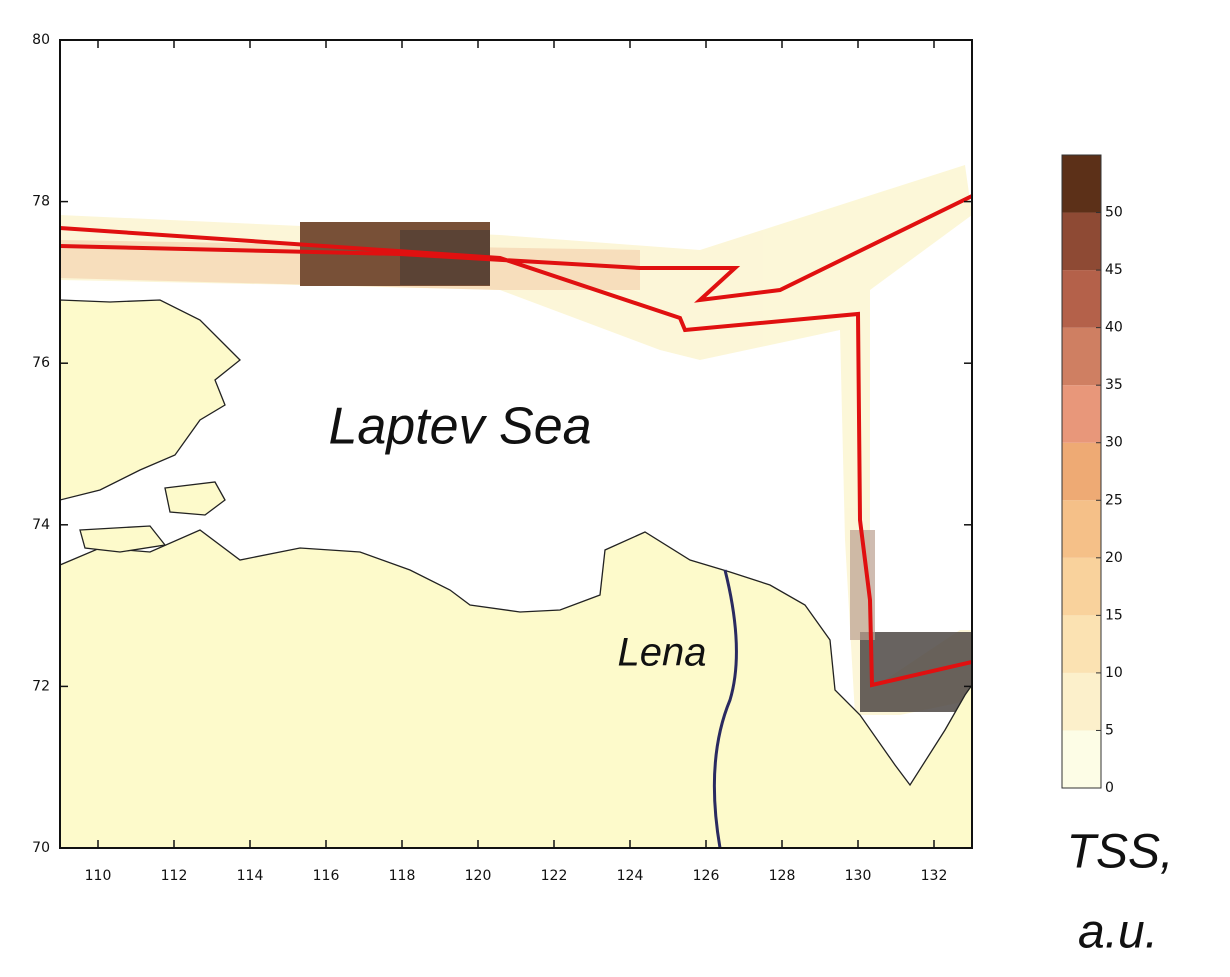 The width and height of the screenshot is (1230, 977). What do you see at coordinates (326, 876) in the screenshot?
I see `x-tick-label: 116` at bounding box center [326, 876].